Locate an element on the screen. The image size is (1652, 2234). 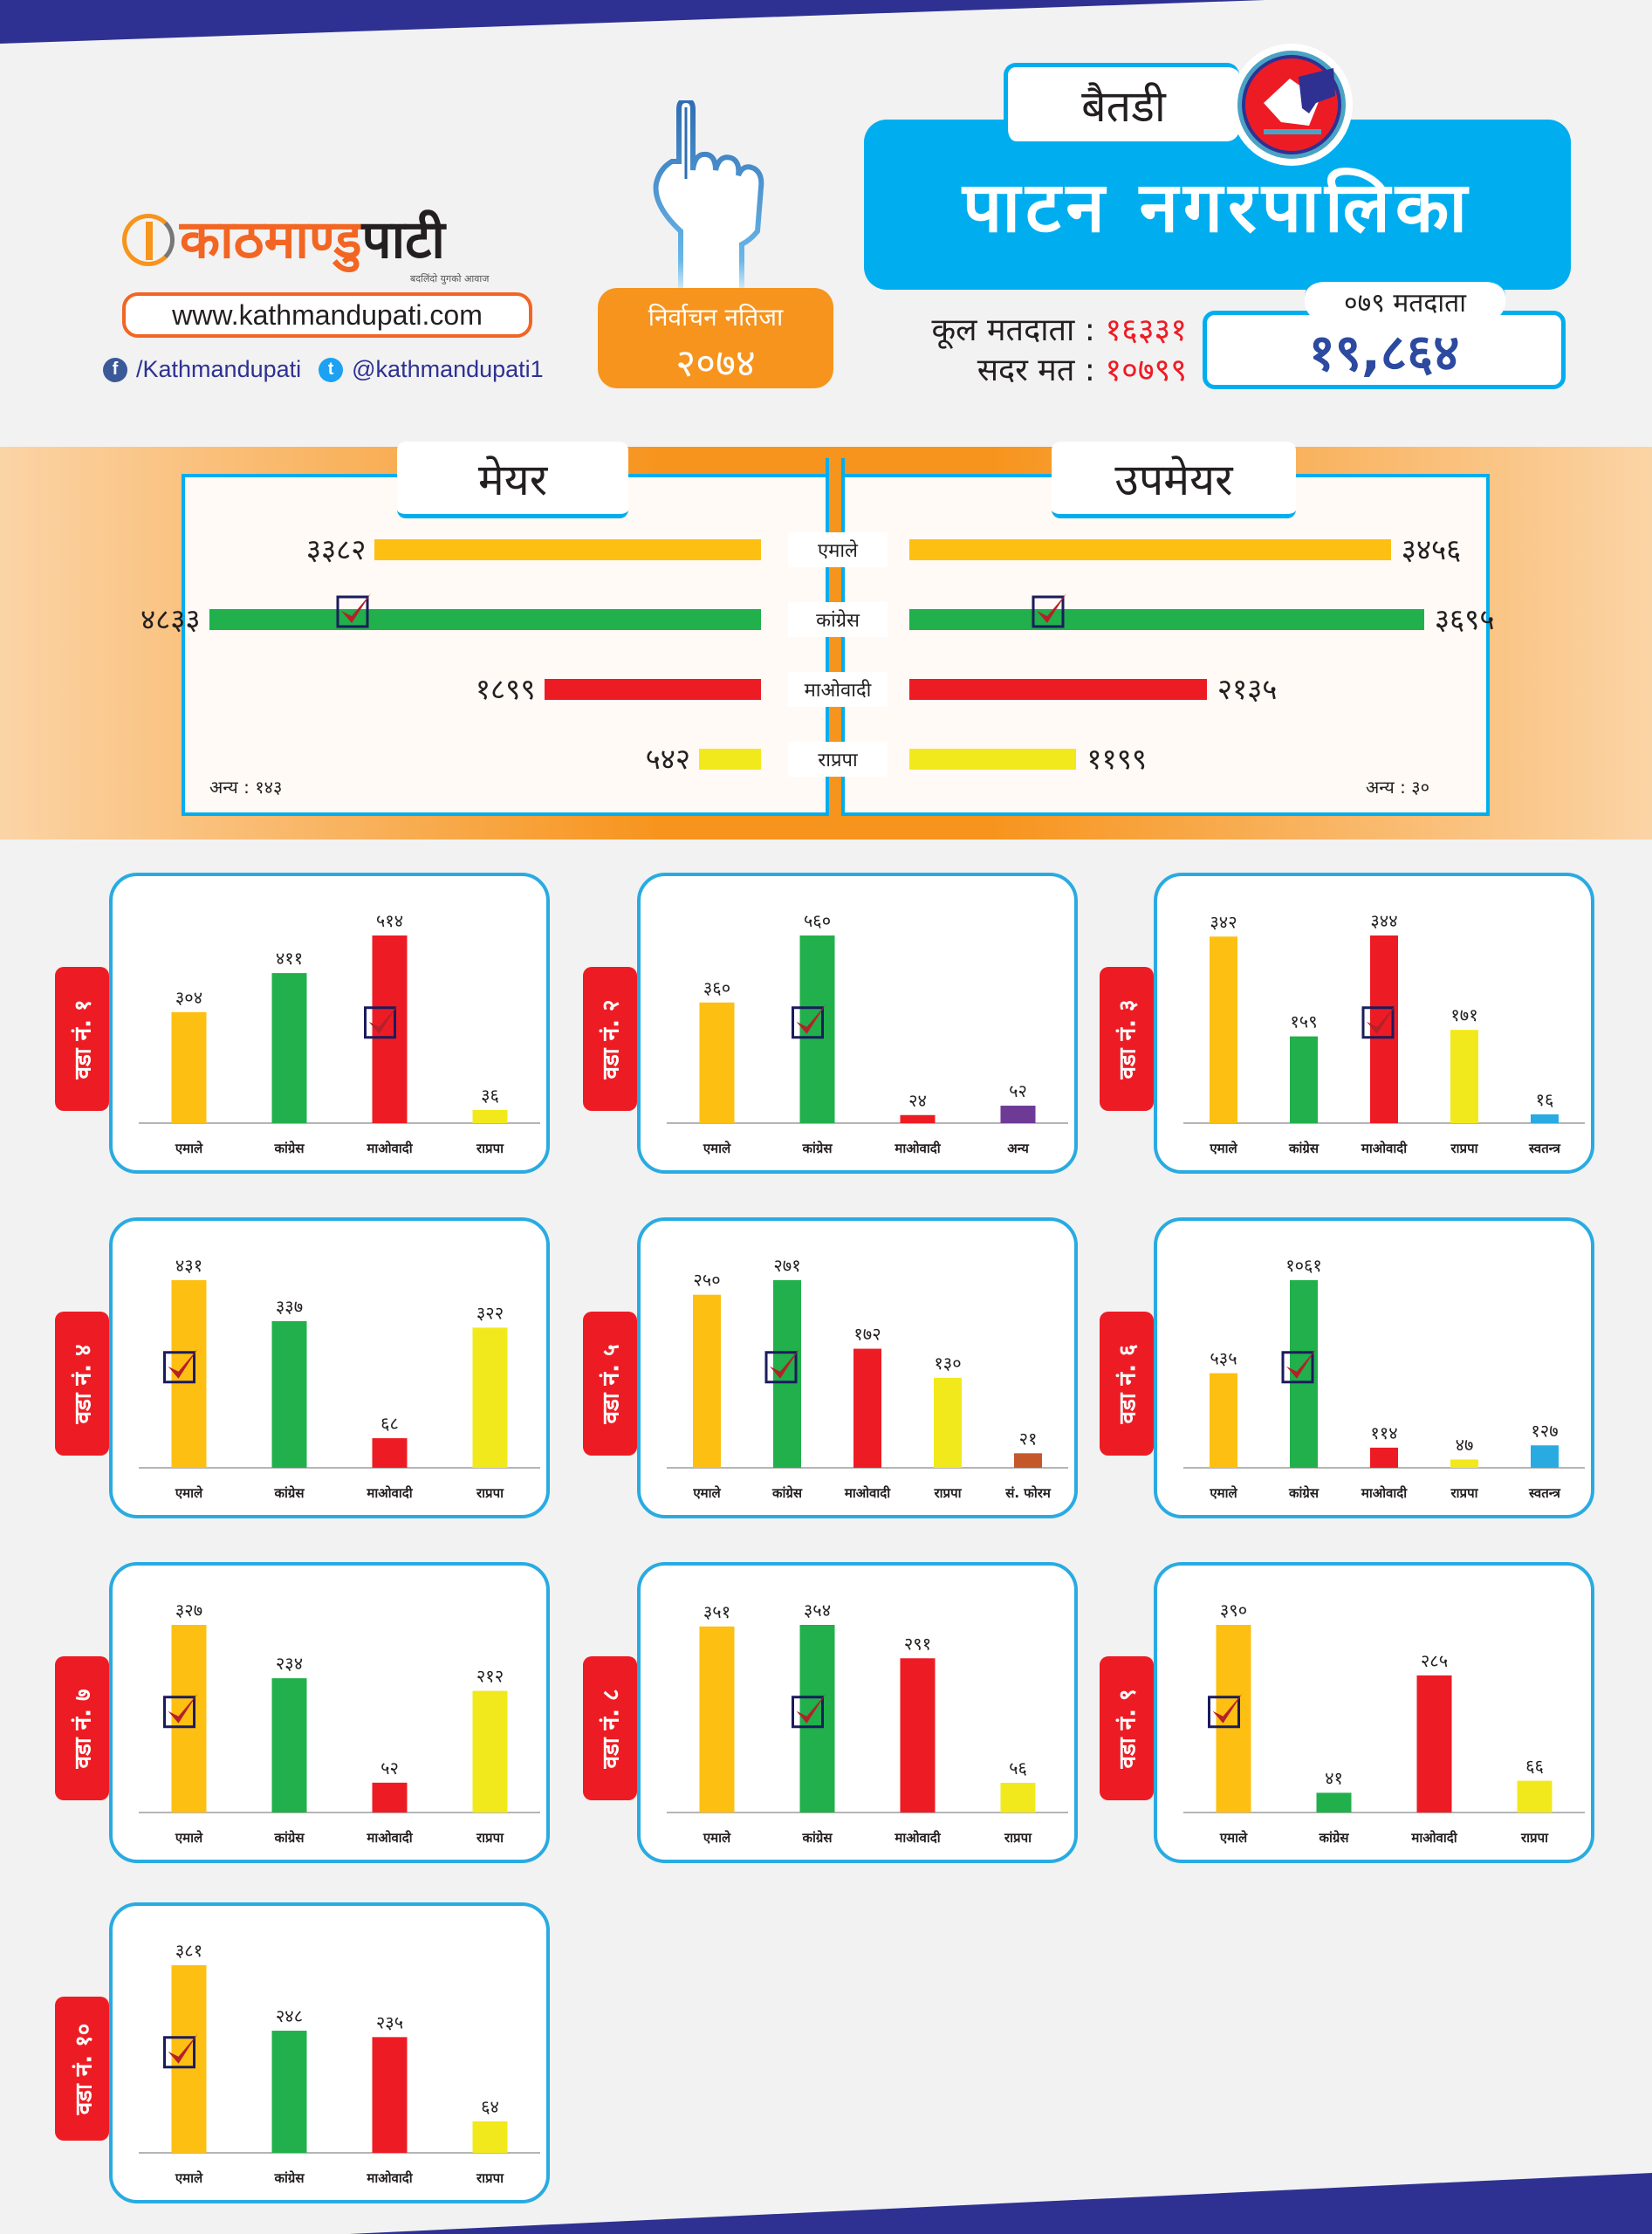
ward-title: वडा नं. १० is located at coordinates (84, 2068).